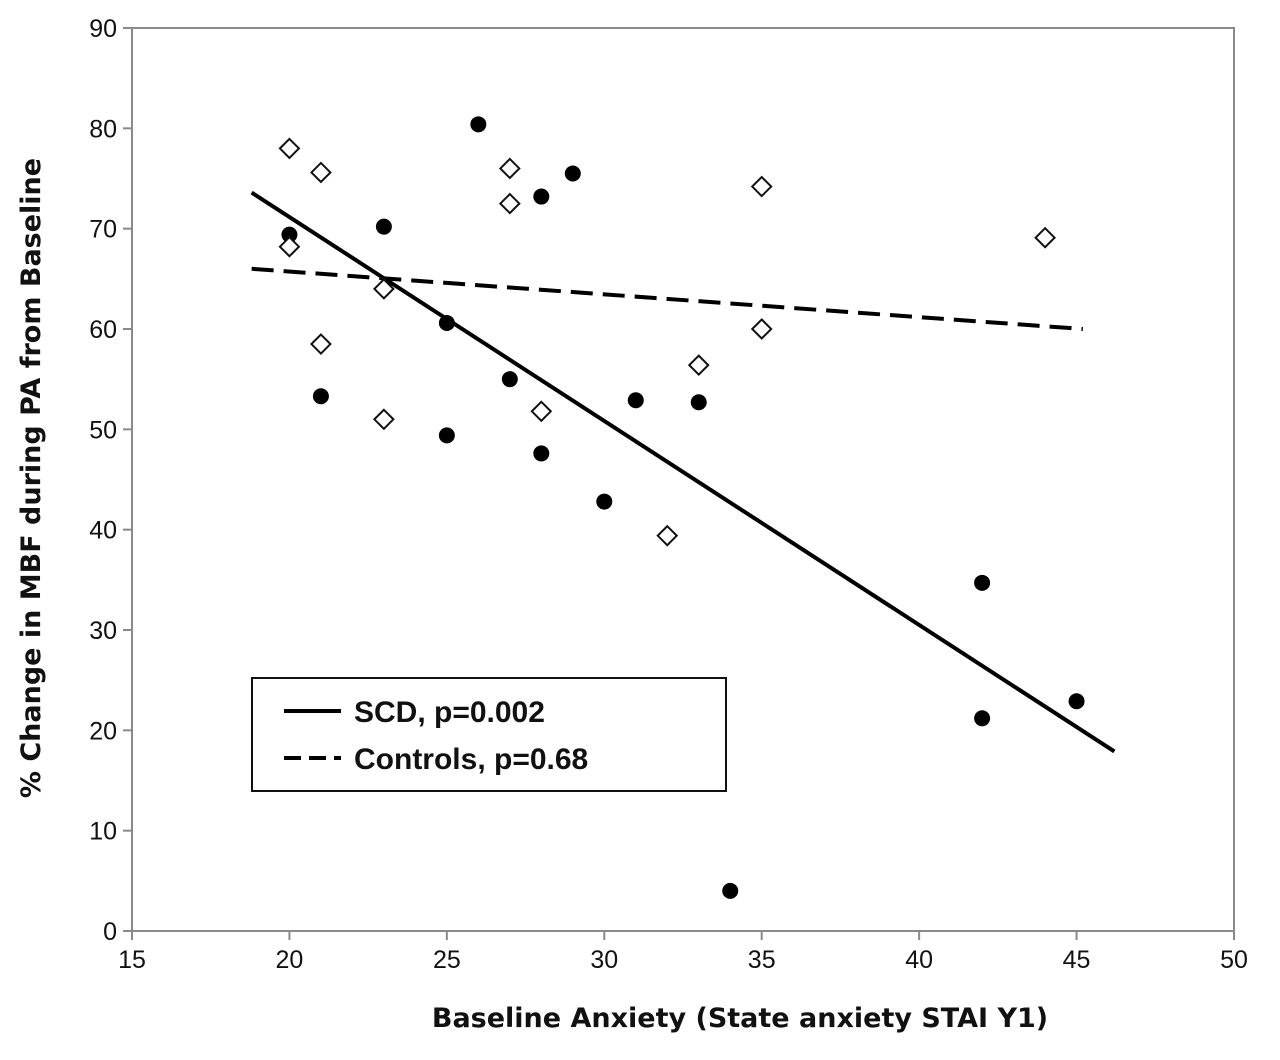 The width and height of the screenshot is (1280, 1060). What do you see at coordinates (604, 960) in the screenshot?
I see `x-tick-label: 30` at bounding box center [604, 960].